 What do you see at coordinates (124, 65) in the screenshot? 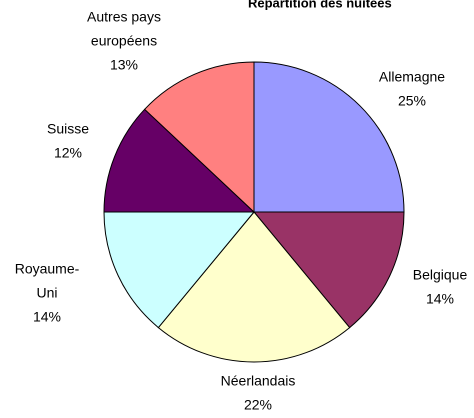
I see `value-label: 13%` at bounding box center [124, 65].